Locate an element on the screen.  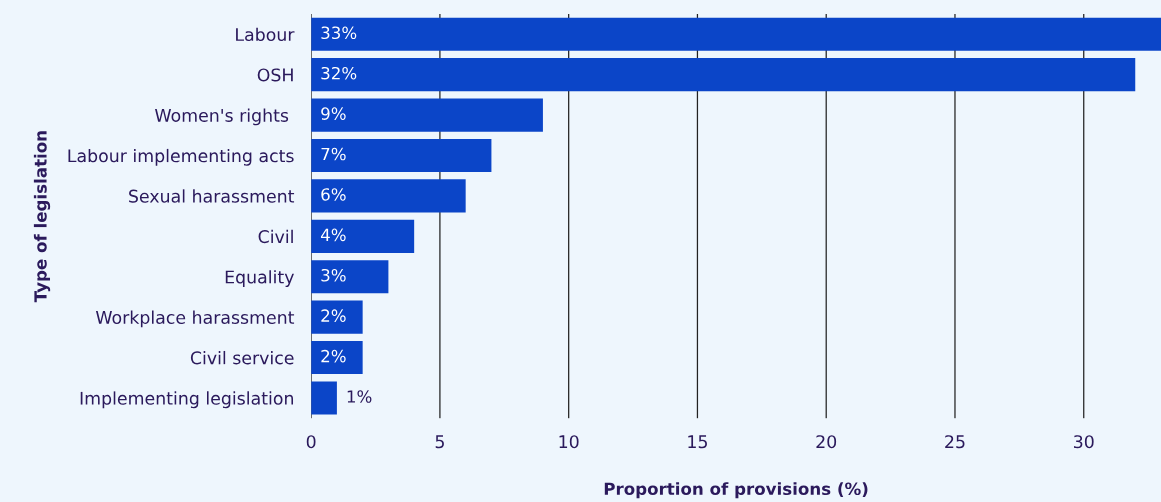
y-tick-label: Implementing legislation is located at coordinates (187, 400).